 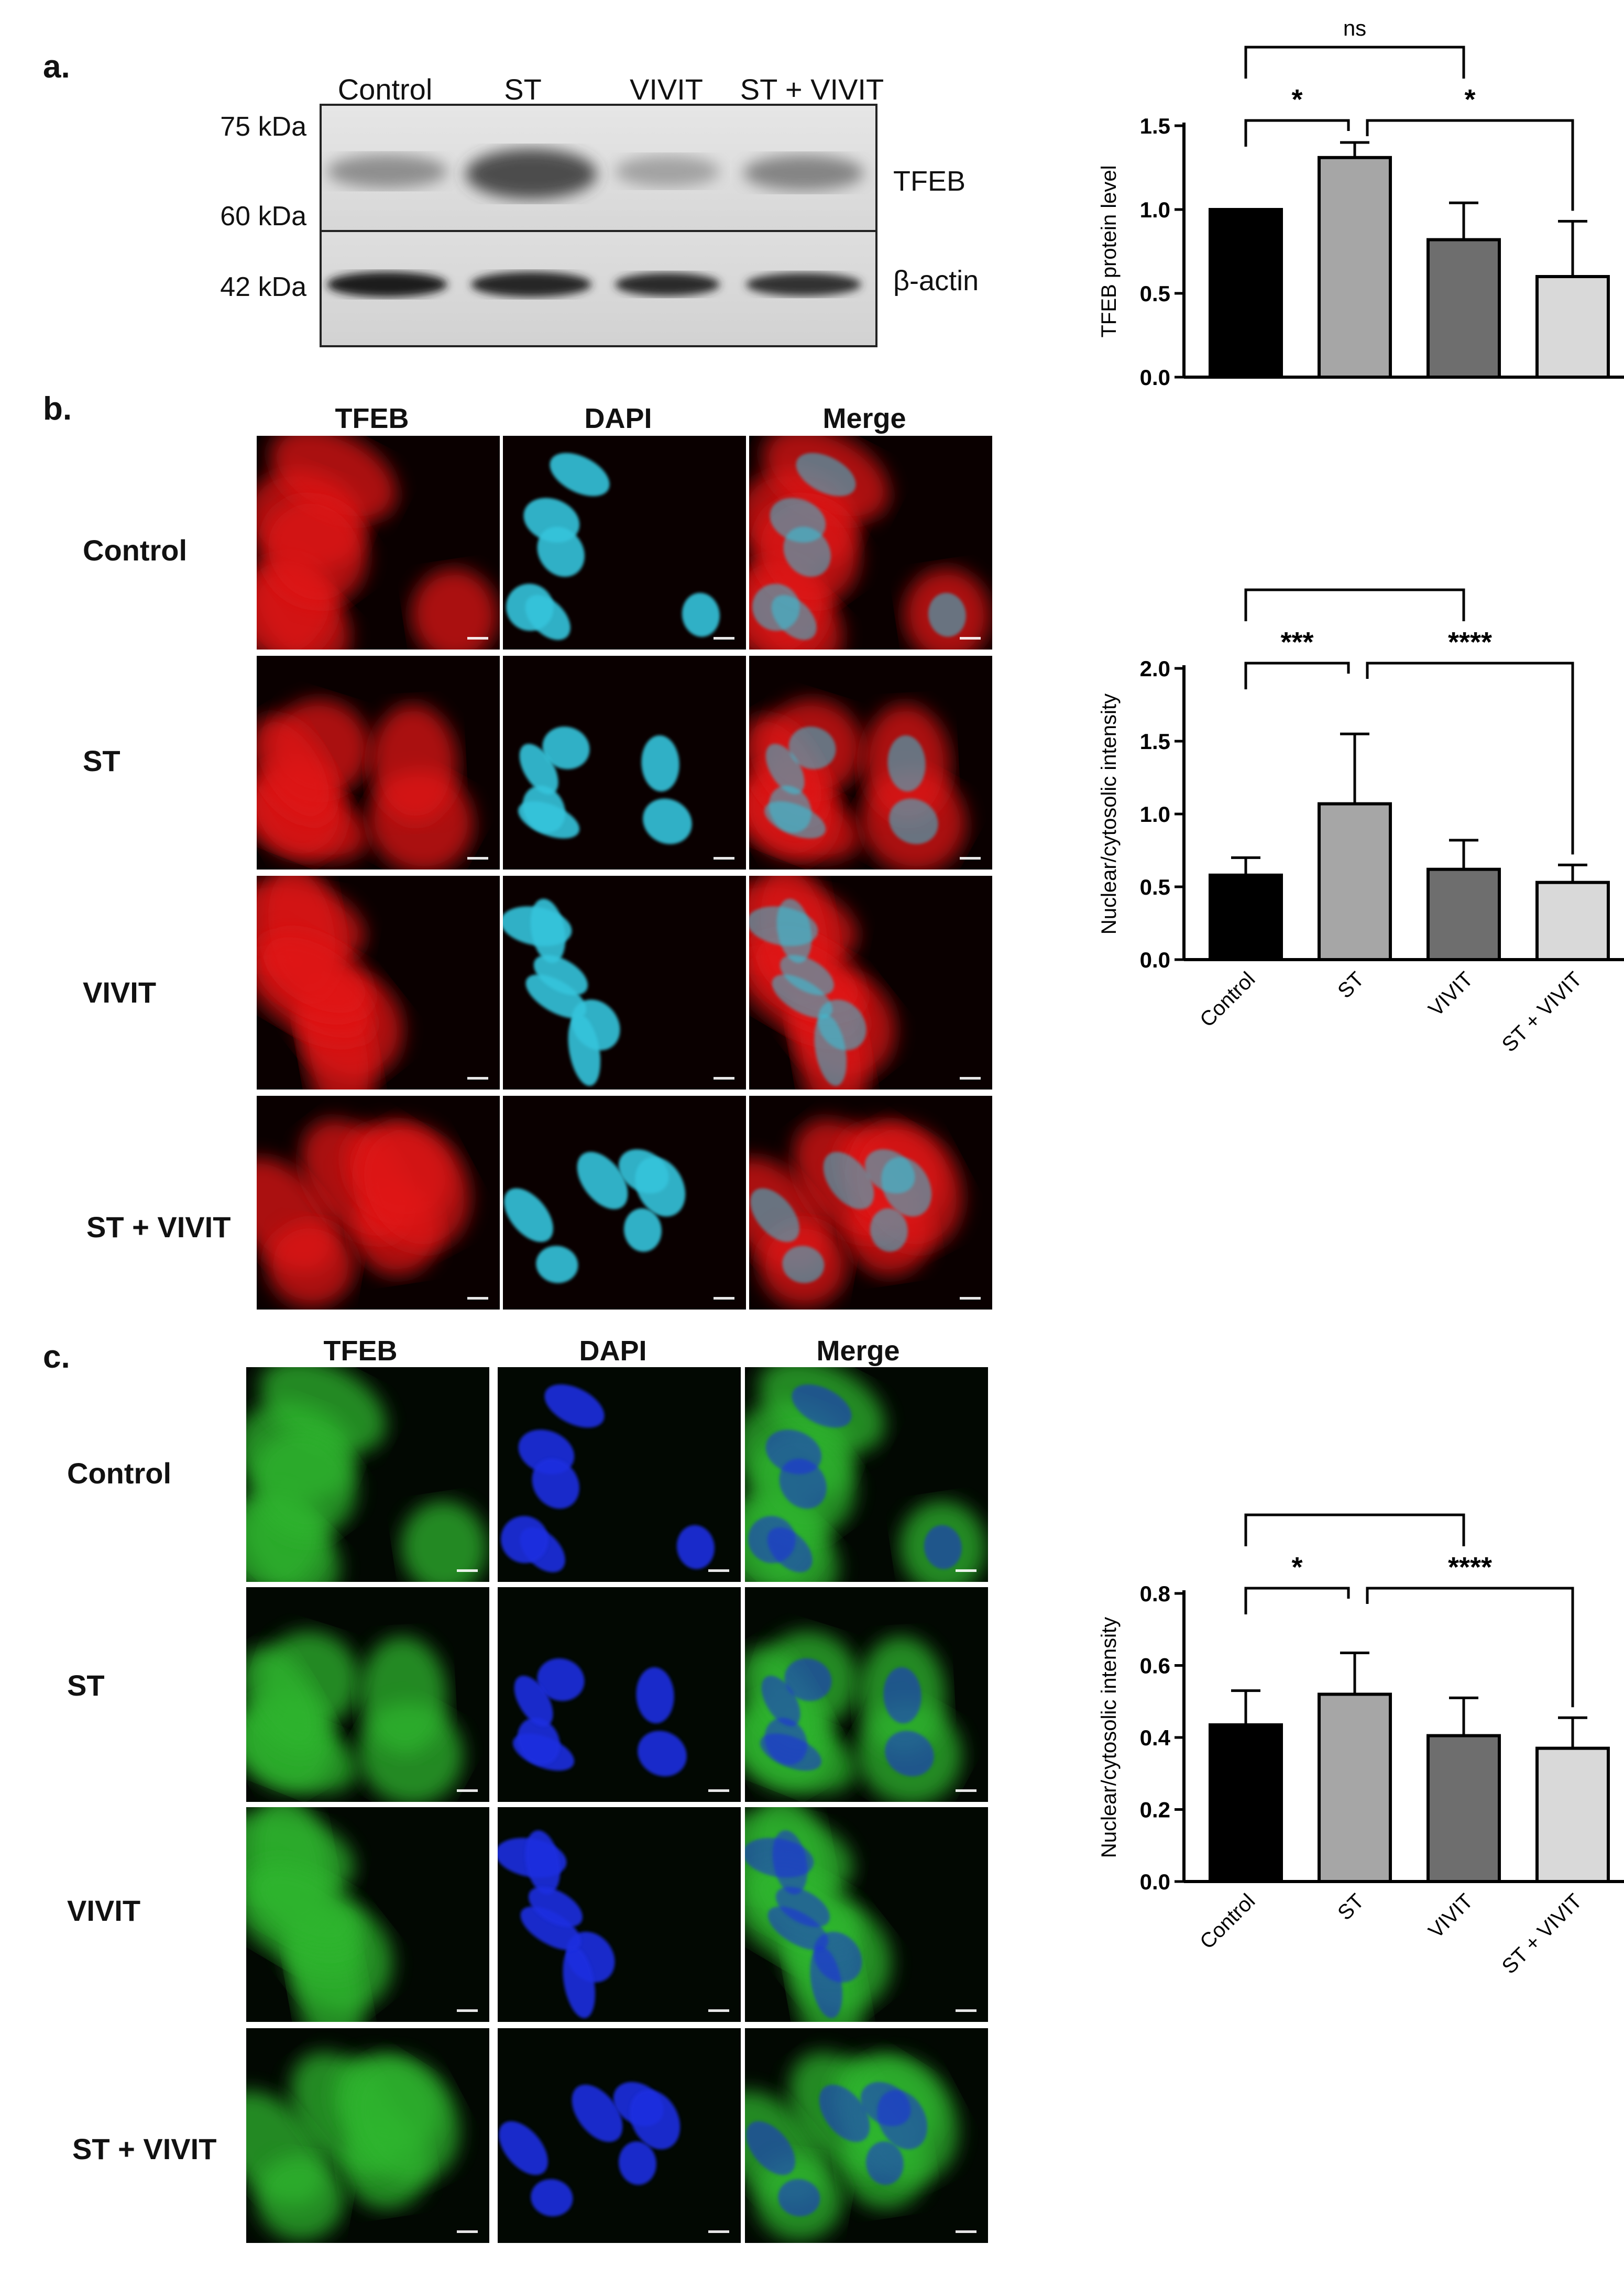 I want to click on panel-b-col-dapi: DAPI, so click(x=618, y=419).